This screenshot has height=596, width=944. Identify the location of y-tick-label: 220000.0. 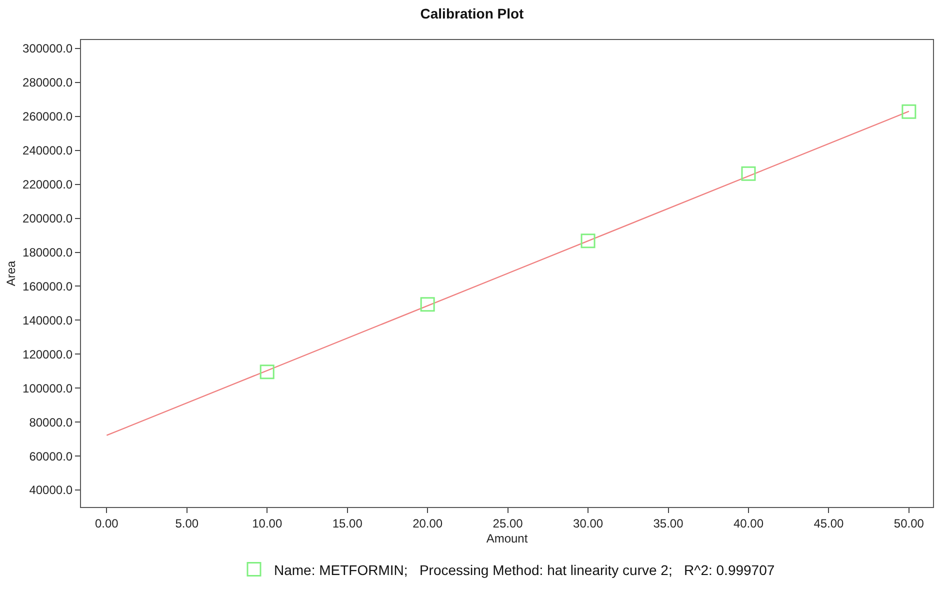
(47, 185).